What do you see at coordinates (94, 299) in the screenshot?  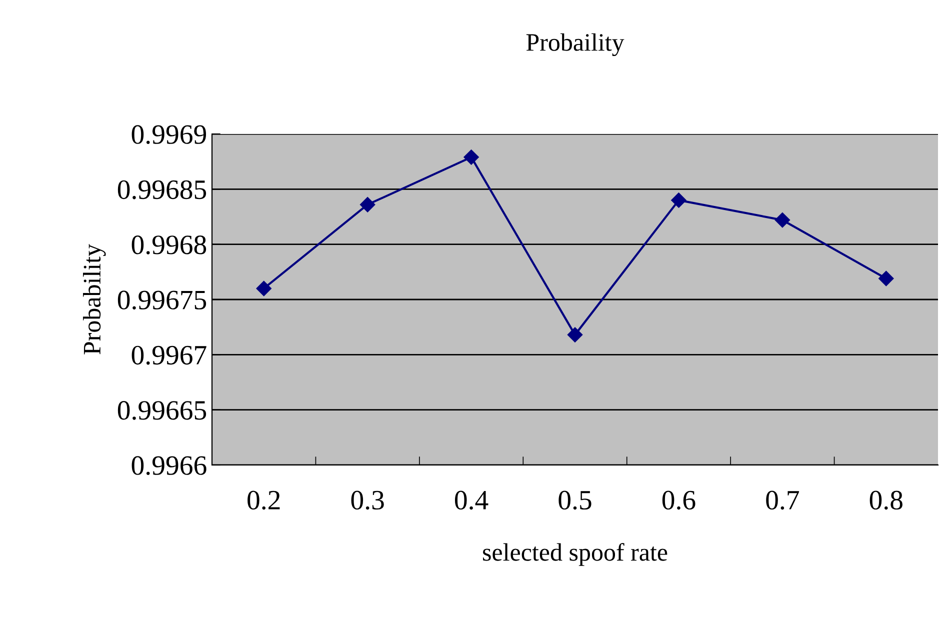 I see `y-axis-title: Probability` at bounding box center [94, 299].